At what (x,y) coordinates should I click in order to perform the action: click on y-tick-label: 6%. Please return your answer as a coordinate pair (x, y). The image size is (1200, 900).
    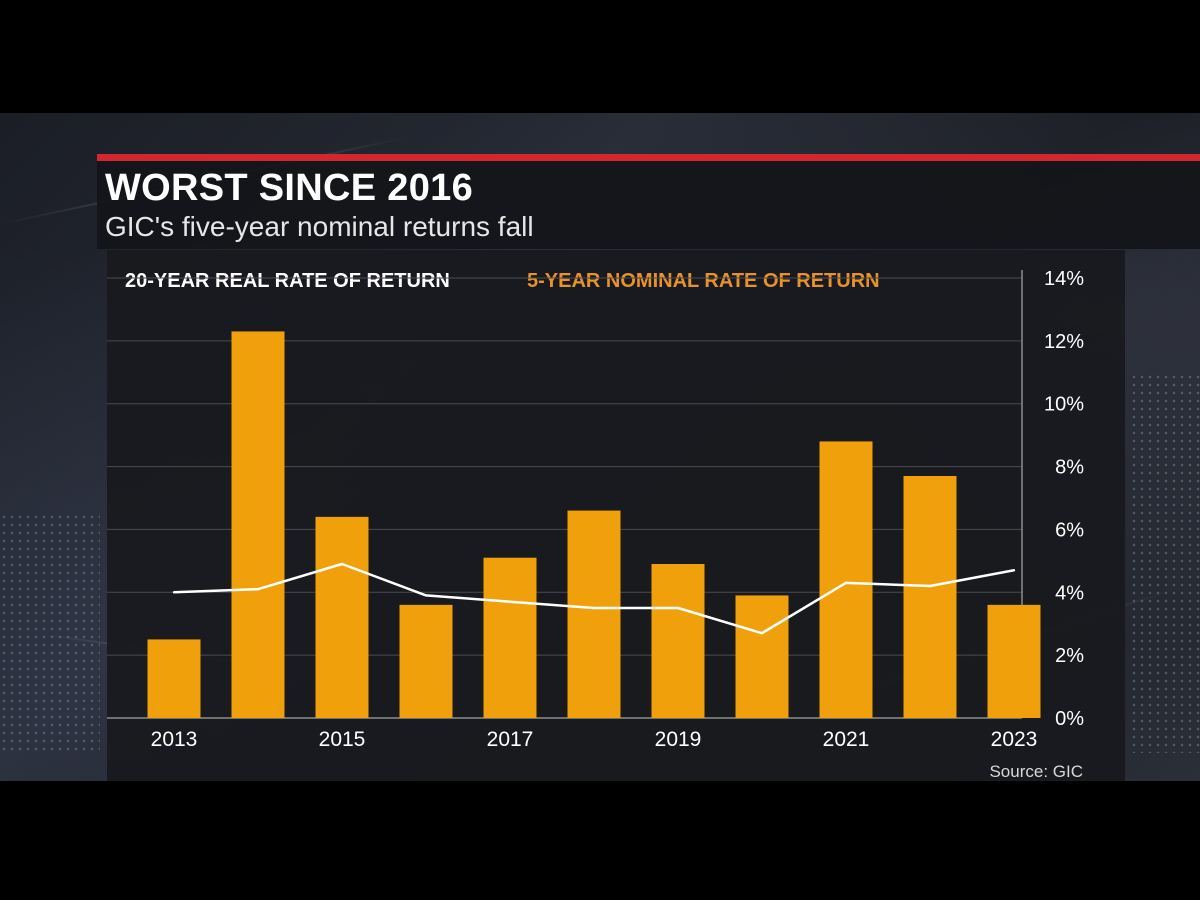
    Looking at the image, I should click on (1069, 530).